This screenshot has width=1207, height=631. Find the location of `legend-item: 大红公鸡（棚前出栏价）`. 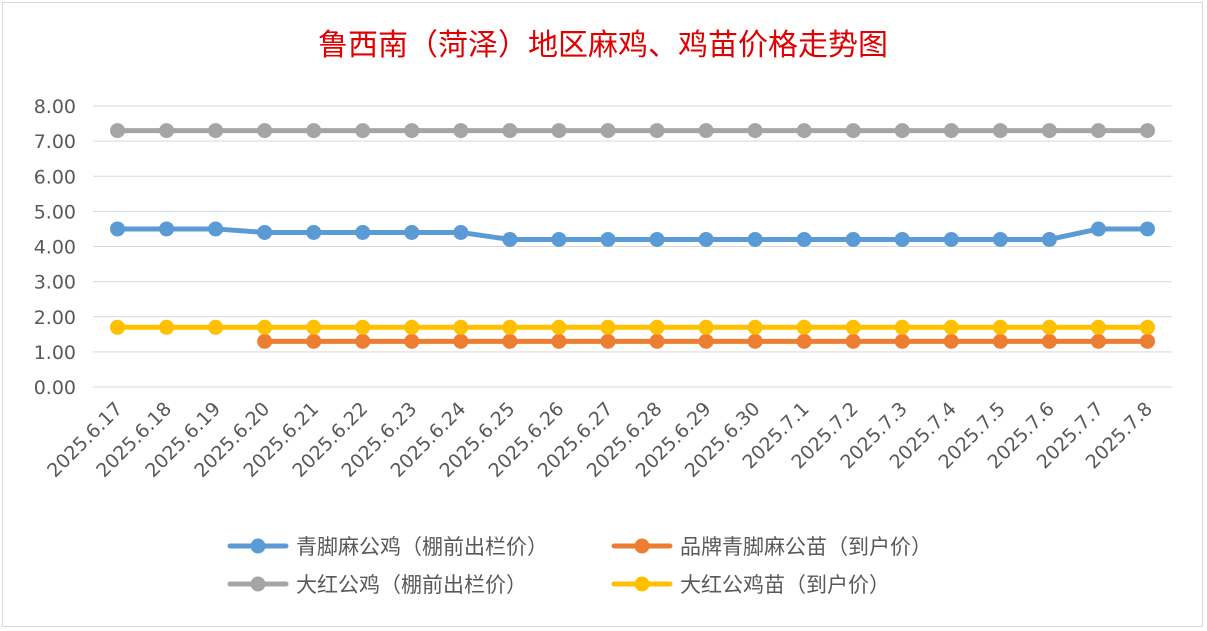

legend-item: 大红公鸡（棚前出栏价） is located at coordinates (377, 585).